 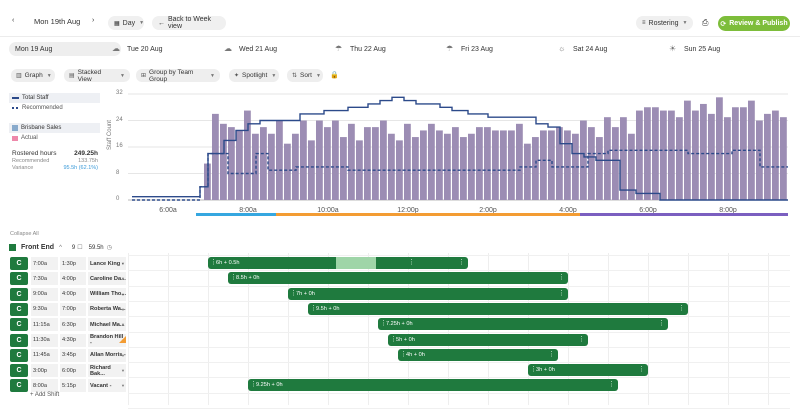 What do you see at coordinates (44, 371) in the screenshot?
I see `start-time: 3:00p` at bounding box center [44, 371].